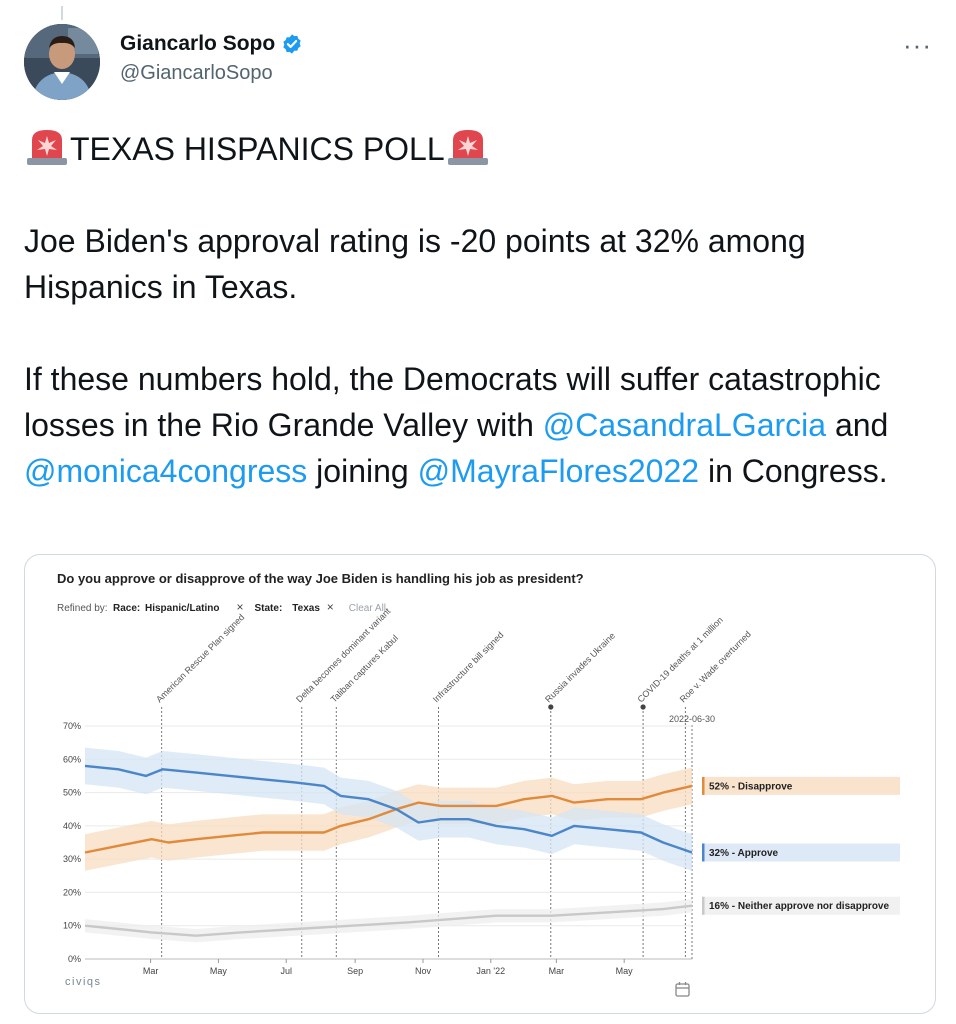  Describe the element at coordinates (362, 471) in the screenshot. I see `text-run: joining` at that location.